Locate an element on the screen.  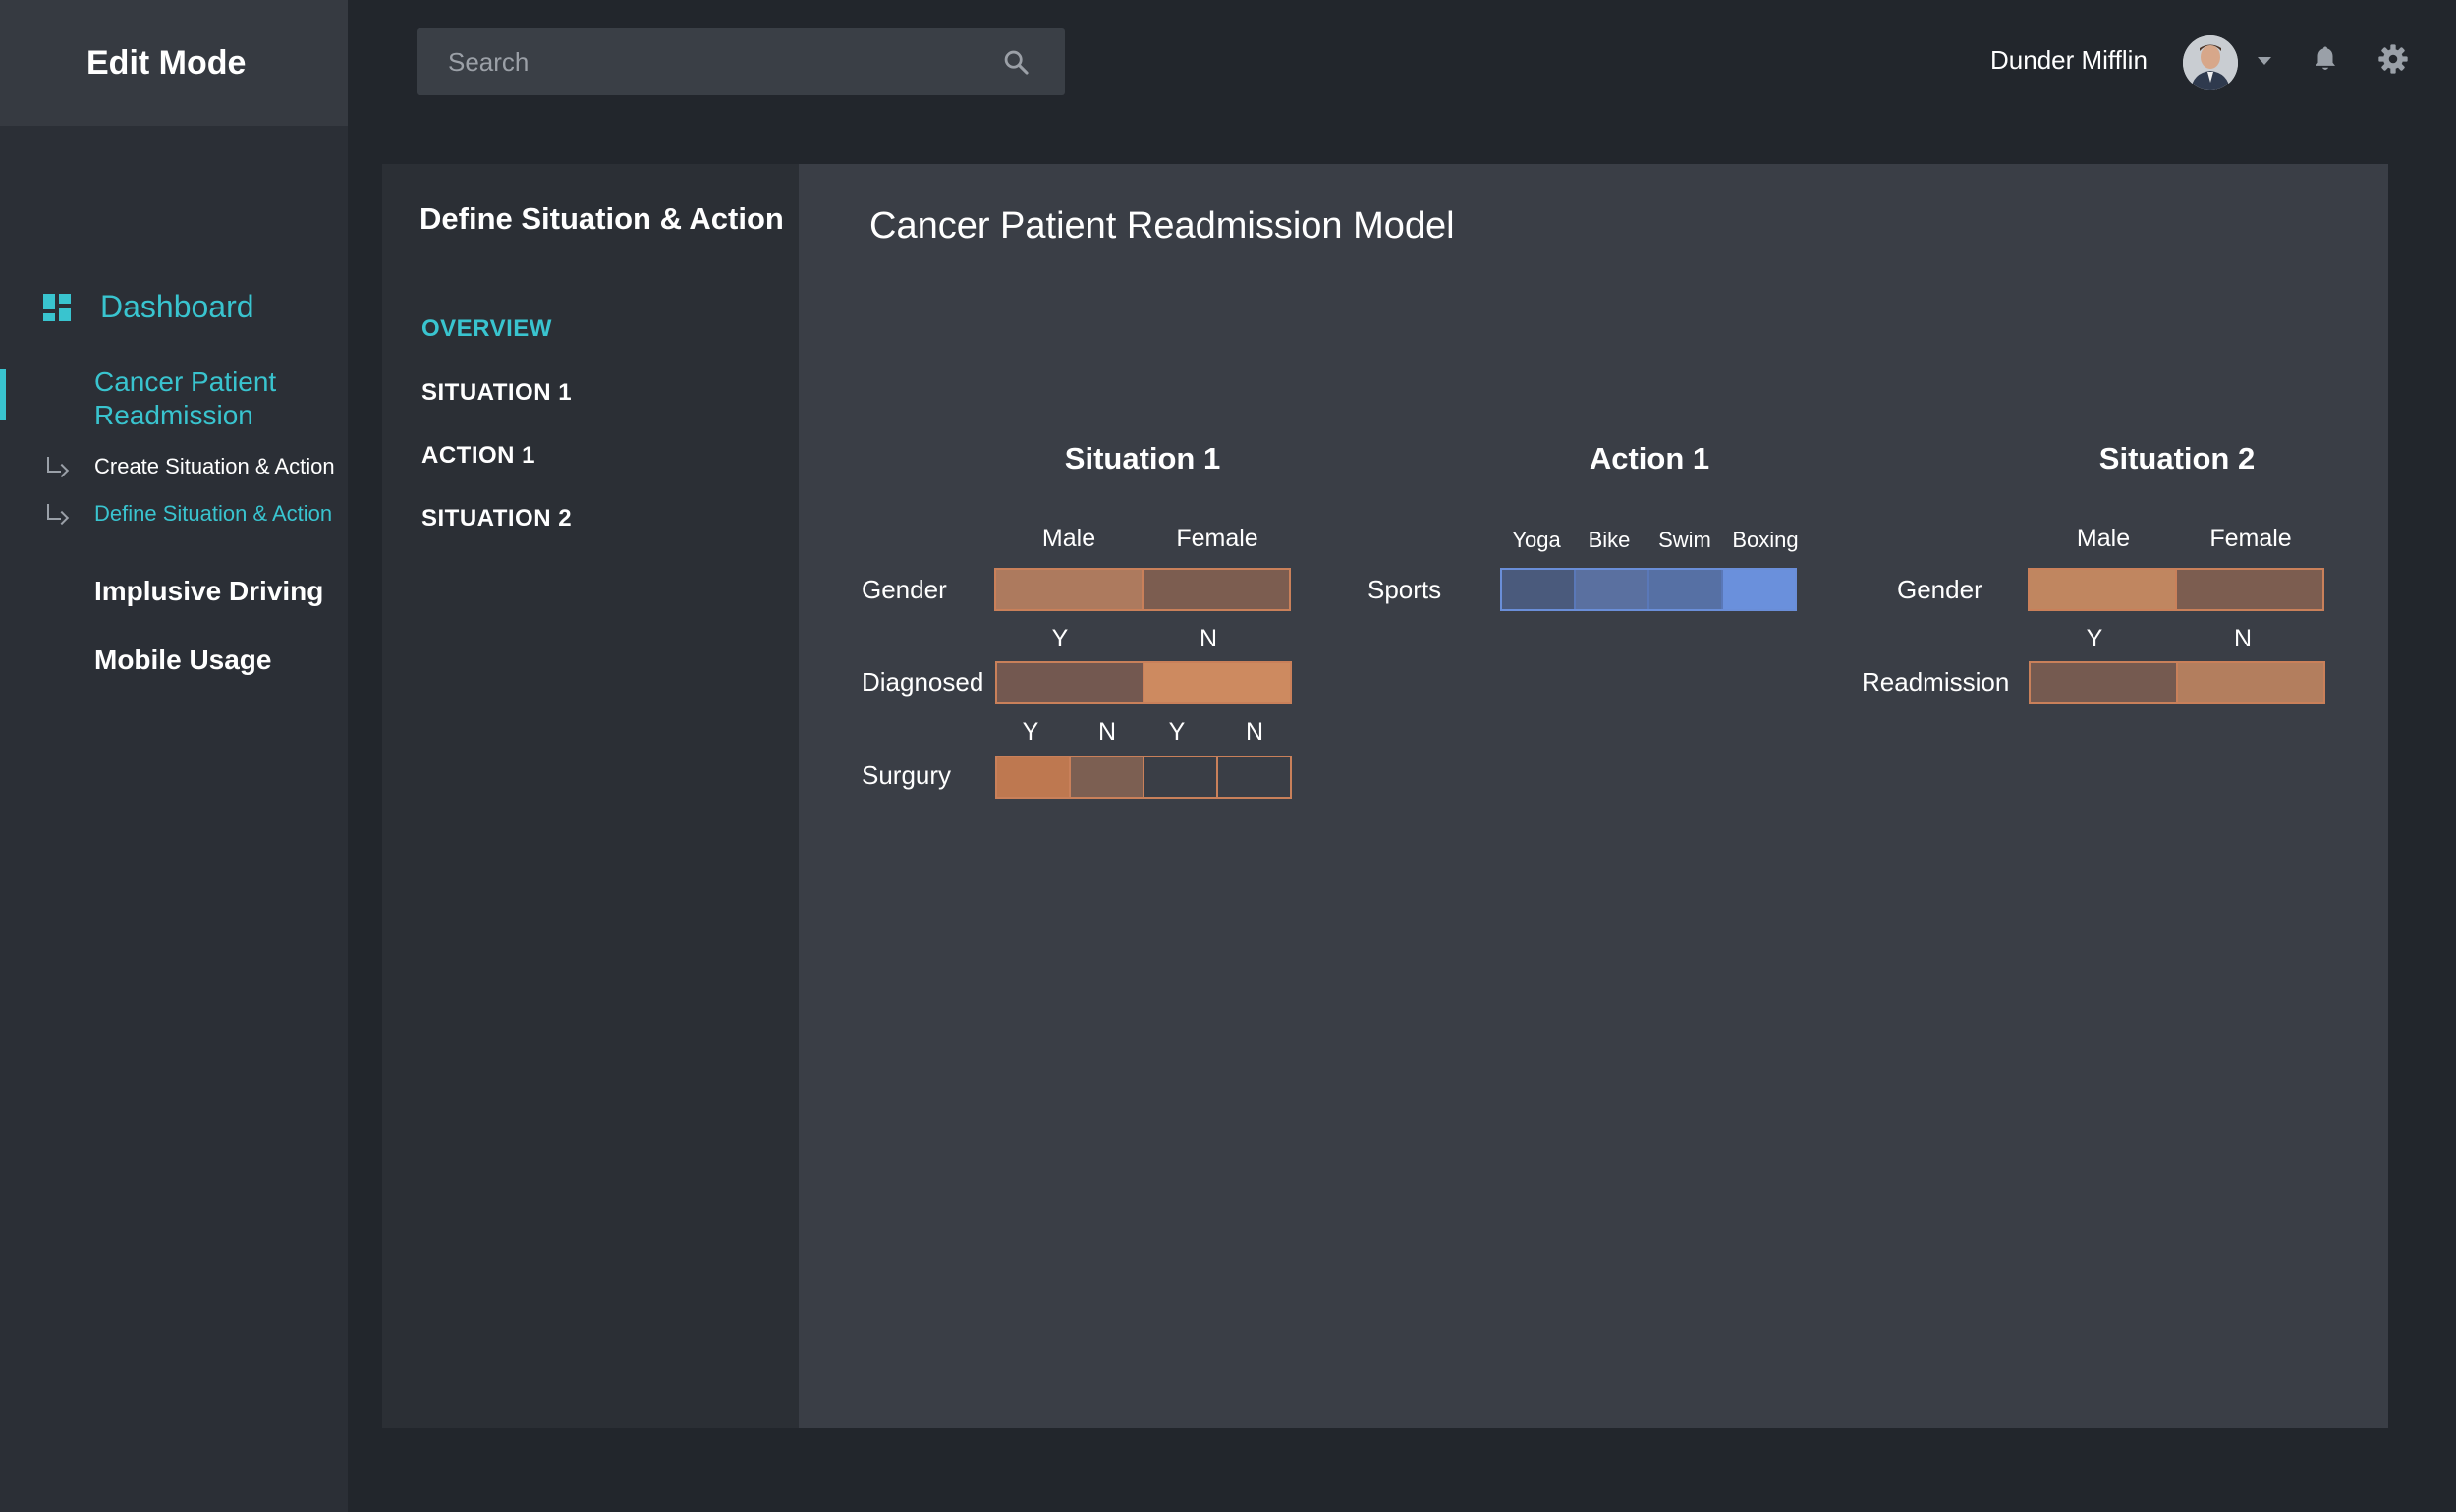
dashboard-icon is located at coordinates (57, 307).